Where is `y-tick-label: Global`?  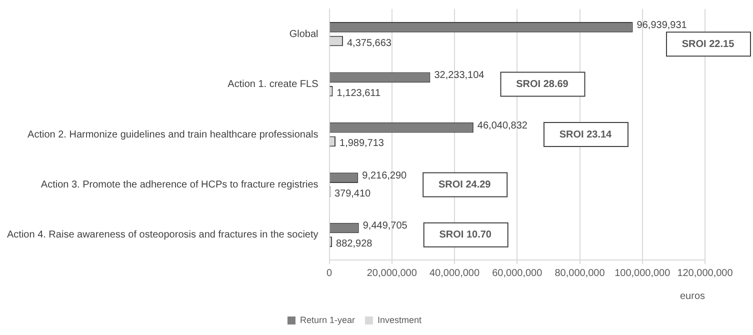
y-tick-label: Global is located at coordinates (303, 34).